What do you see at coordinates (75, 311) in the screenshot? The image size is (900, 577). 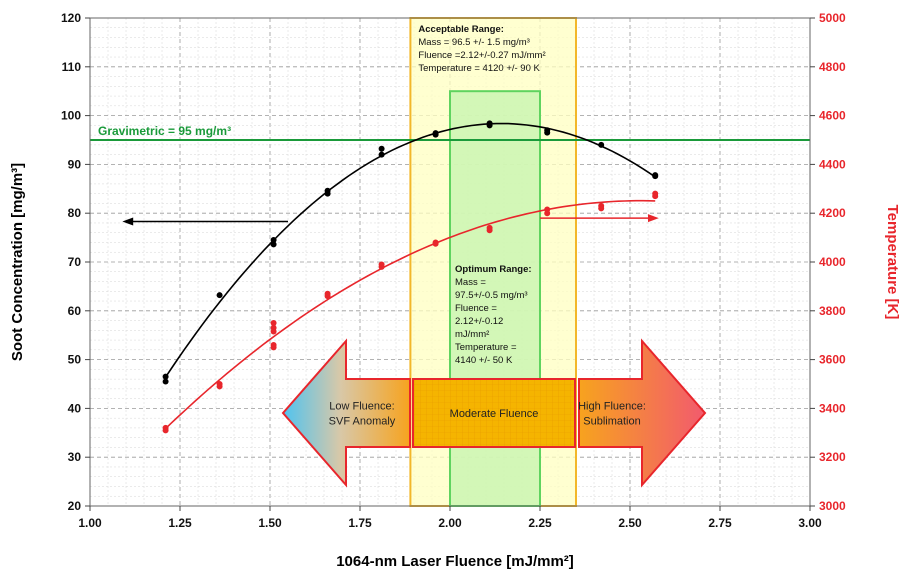 I see `y-left-tick-label: 60` at bounding box center [75, 311].